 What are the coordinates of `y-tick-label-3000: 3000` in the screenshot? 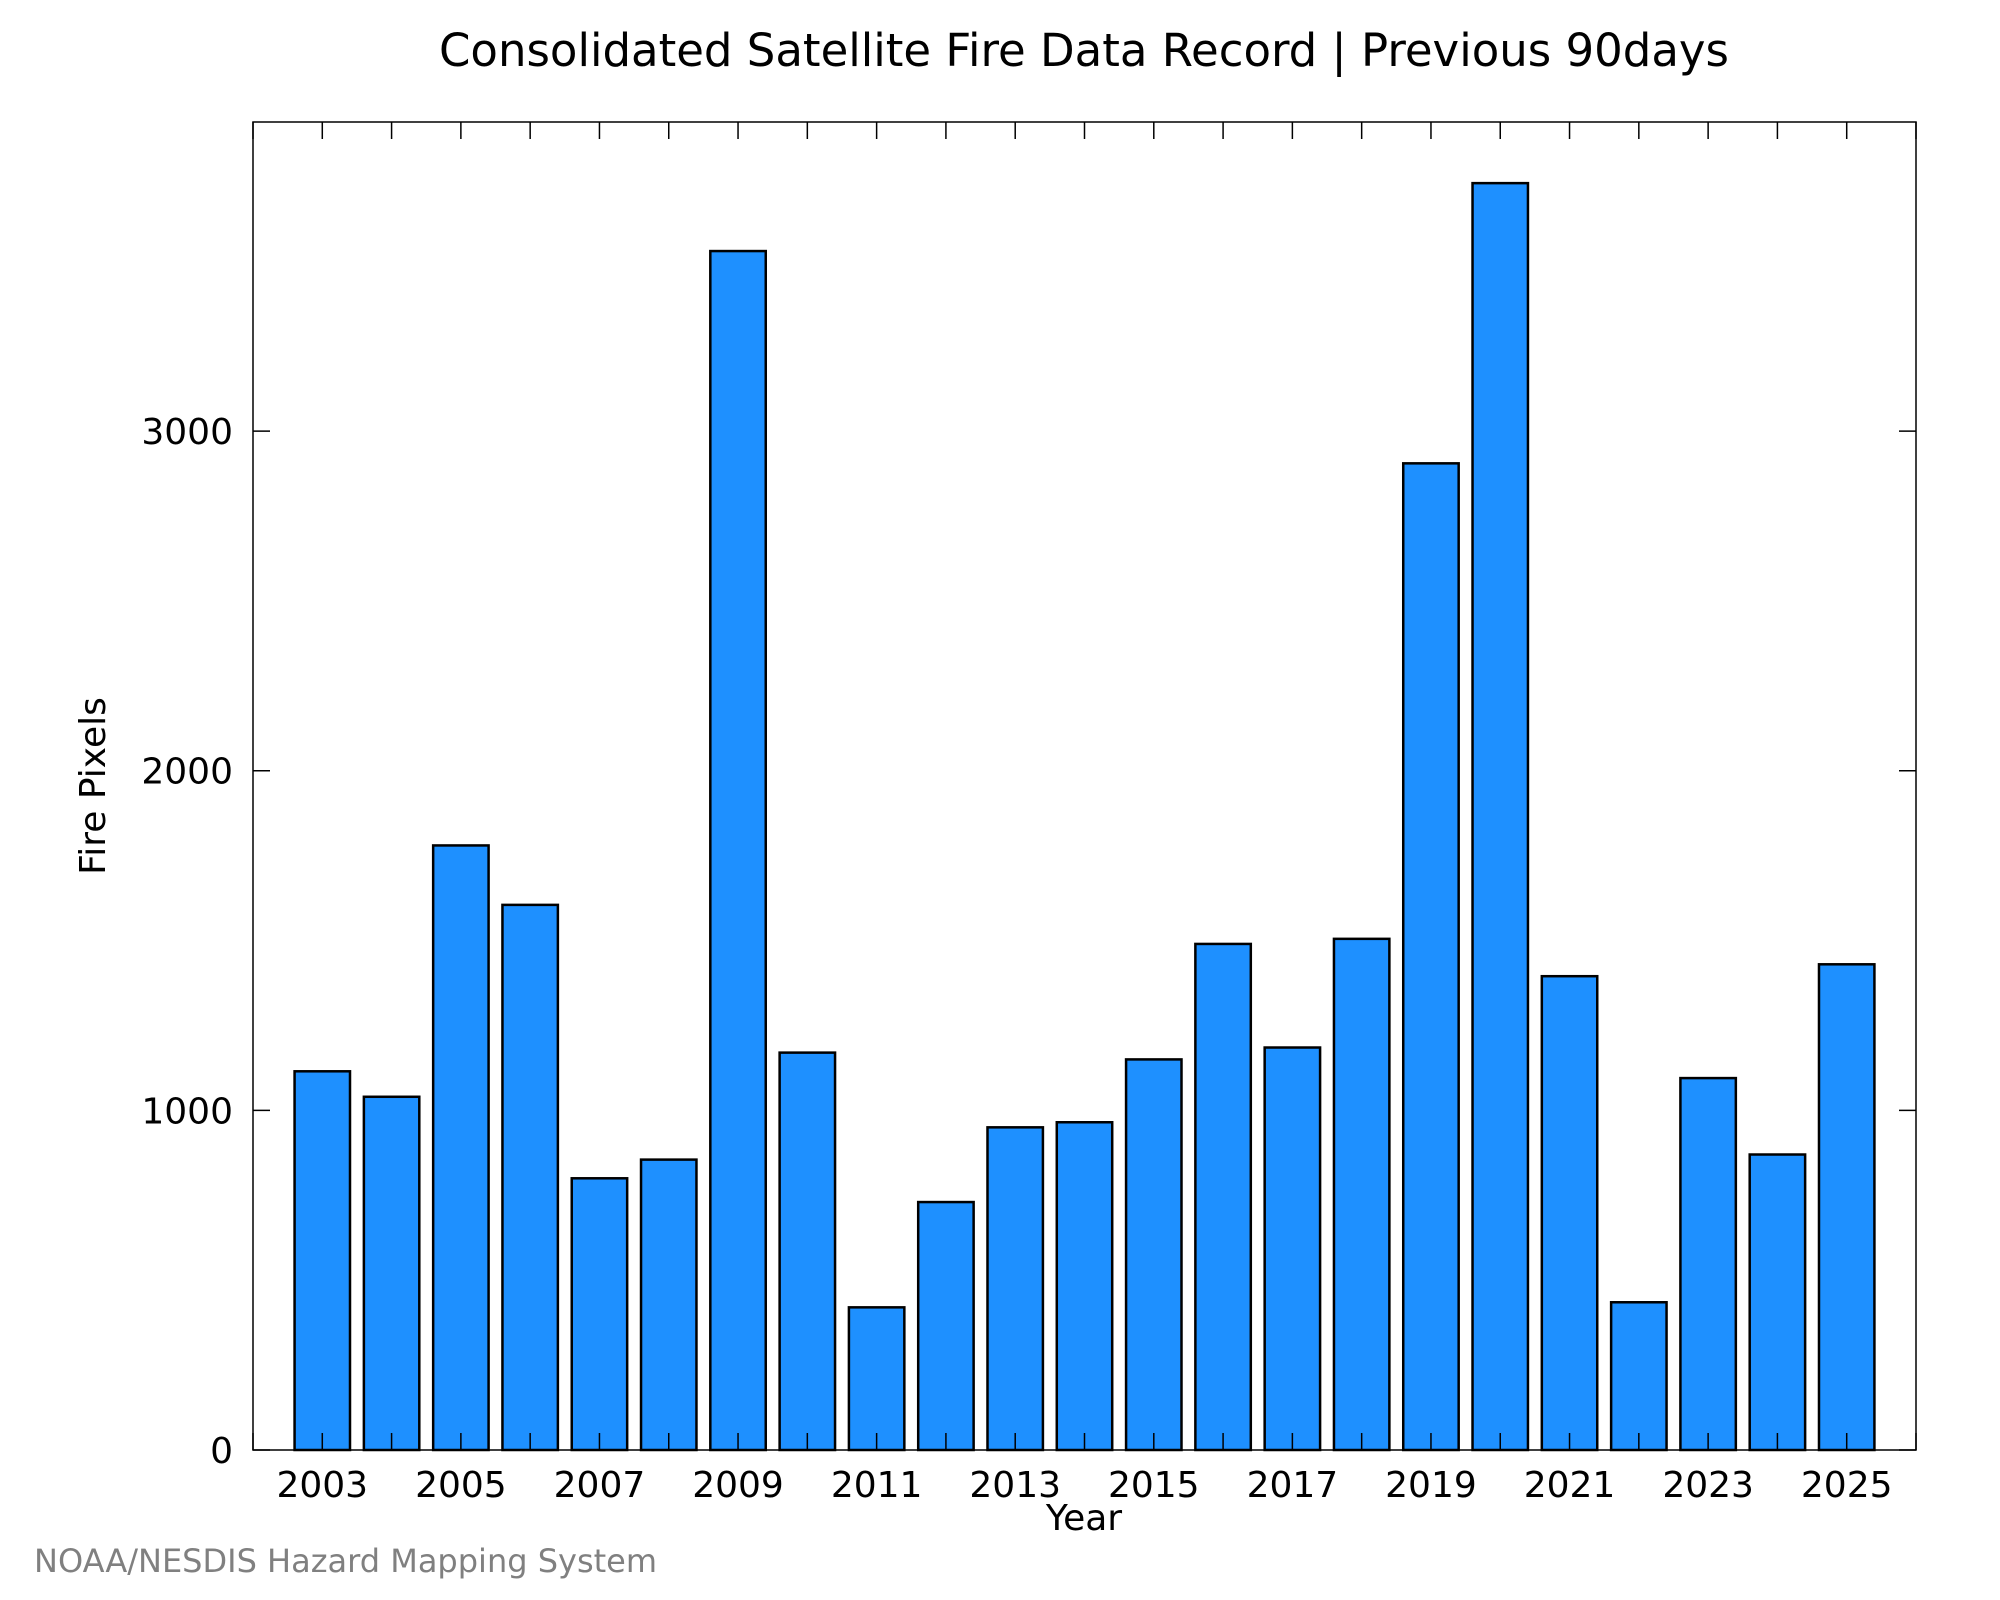 It's located at (187, 432).